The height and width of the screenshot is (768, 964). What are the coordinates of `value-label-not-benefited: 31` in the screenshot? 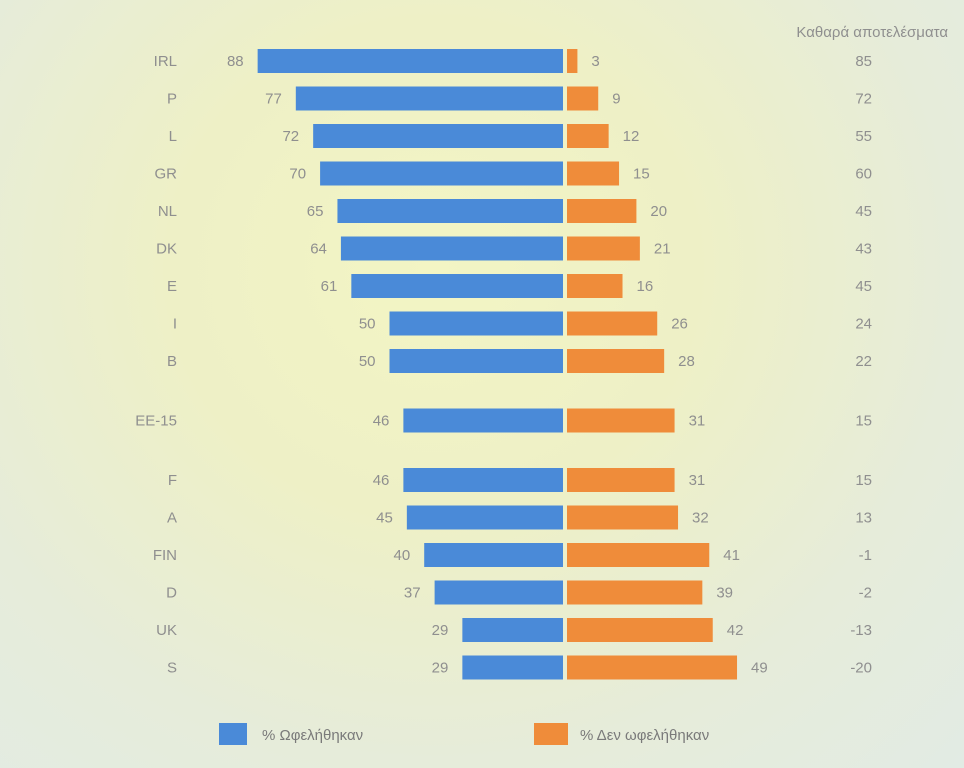 It's located at (697, 421).